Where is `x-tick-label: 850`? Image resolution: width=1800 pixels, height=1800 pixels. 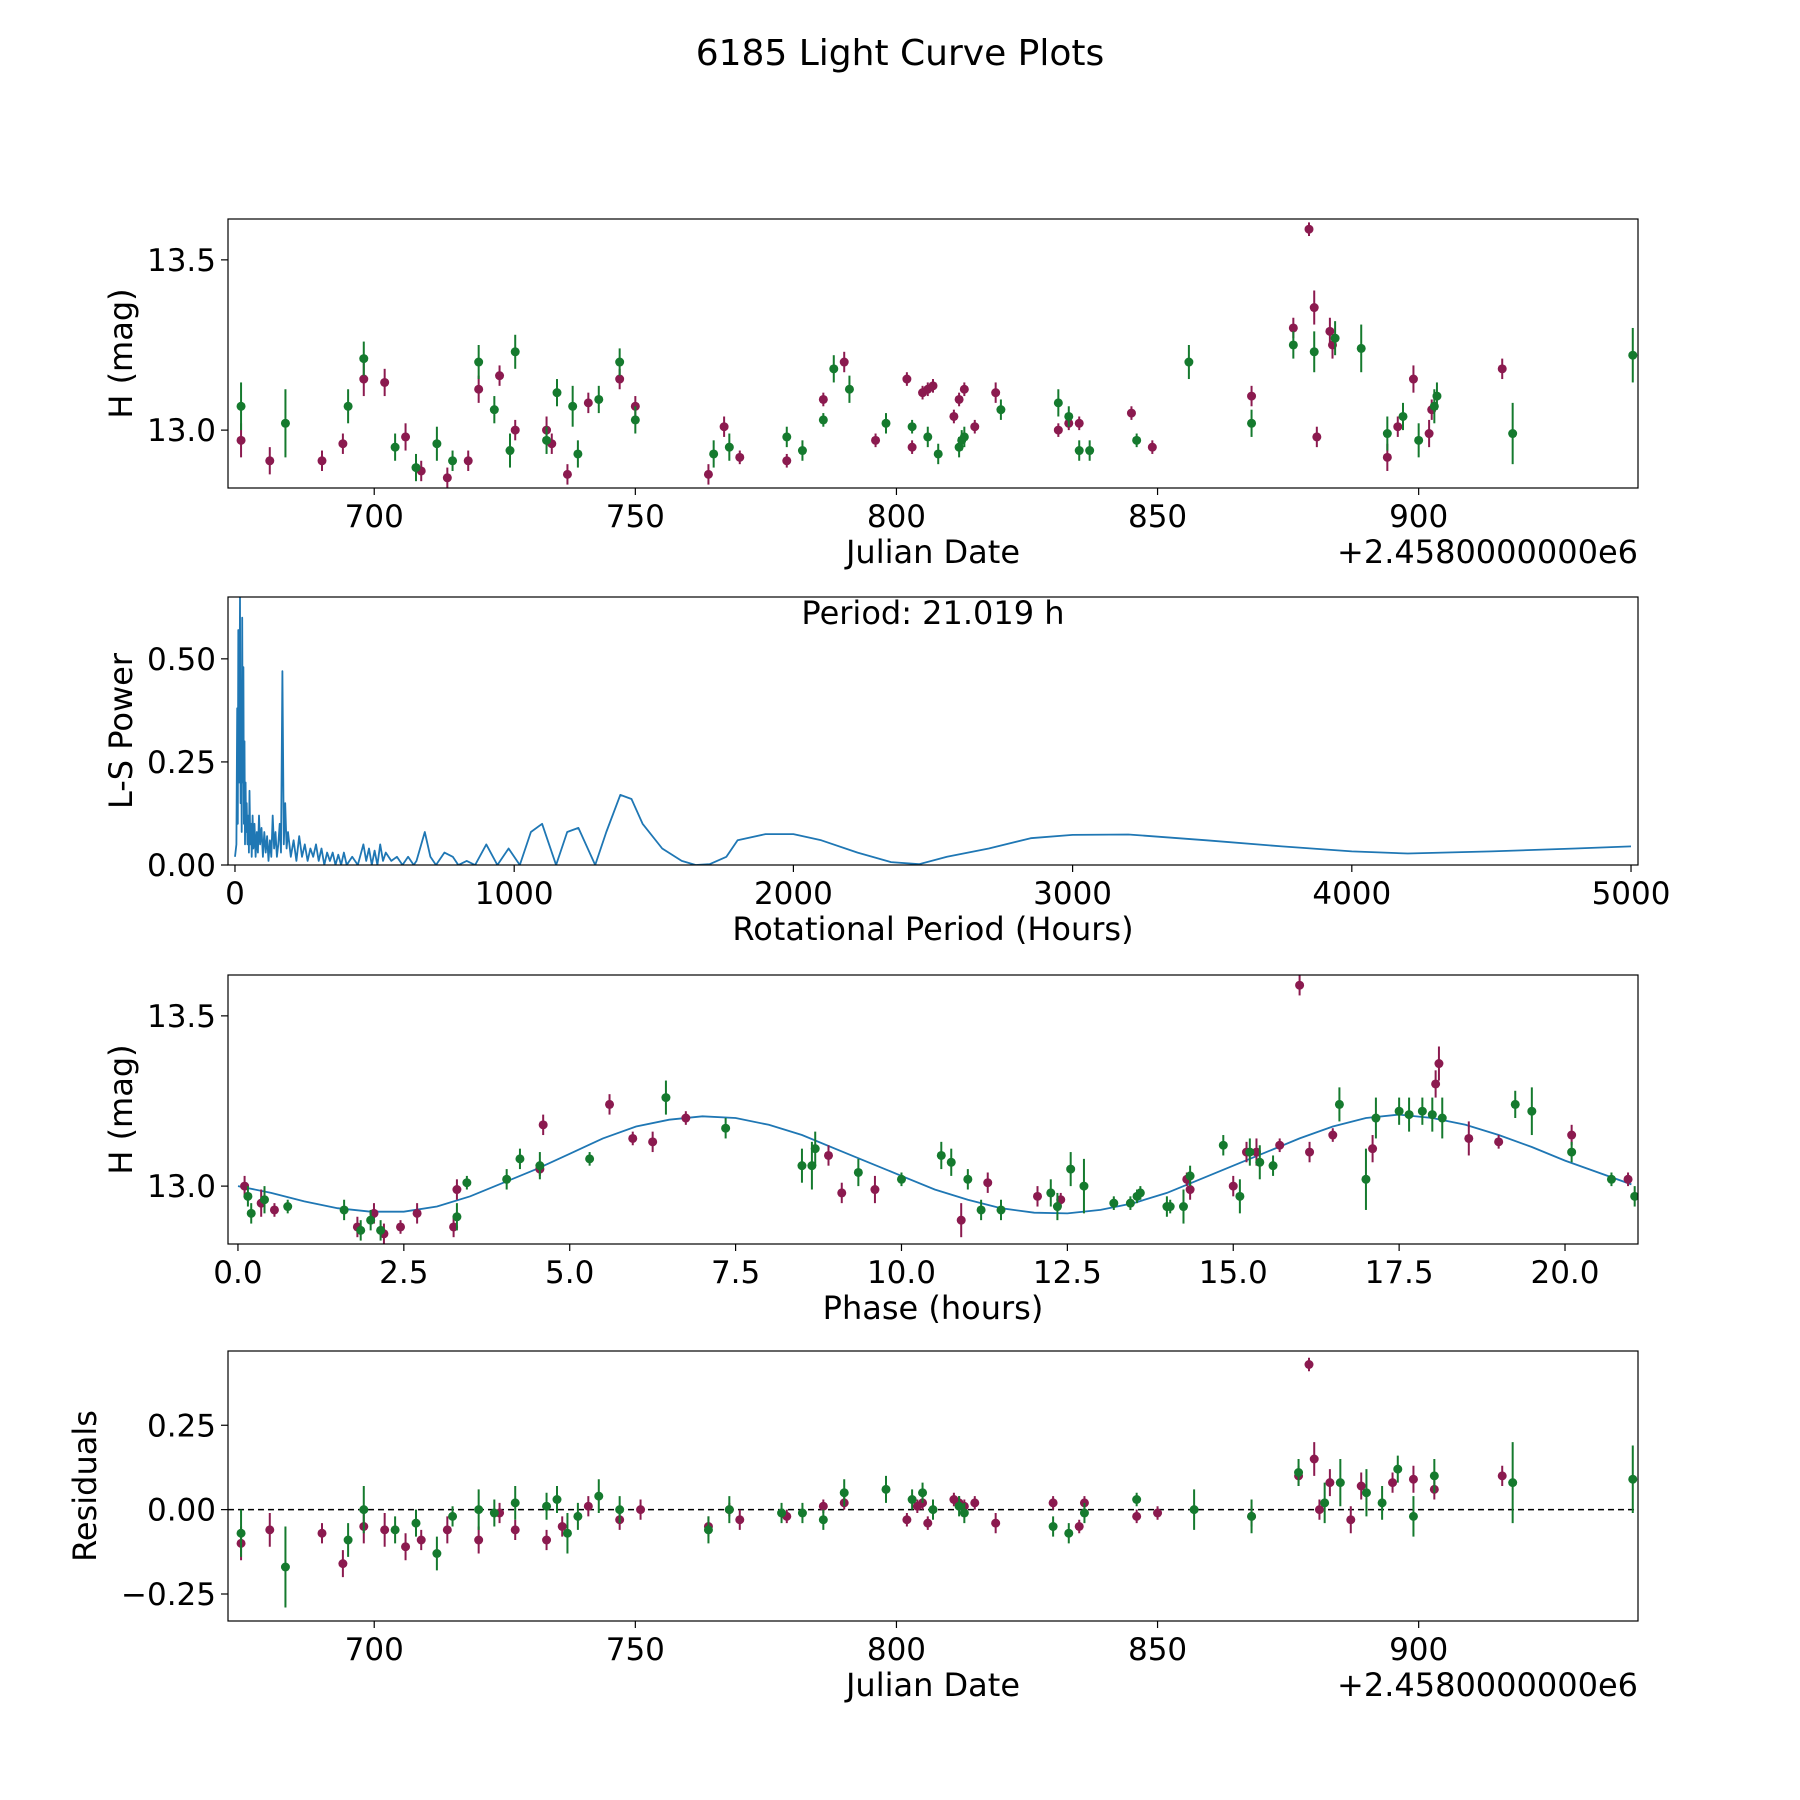 x-tick-label: 850 is located at coordinates (1157, 1650).